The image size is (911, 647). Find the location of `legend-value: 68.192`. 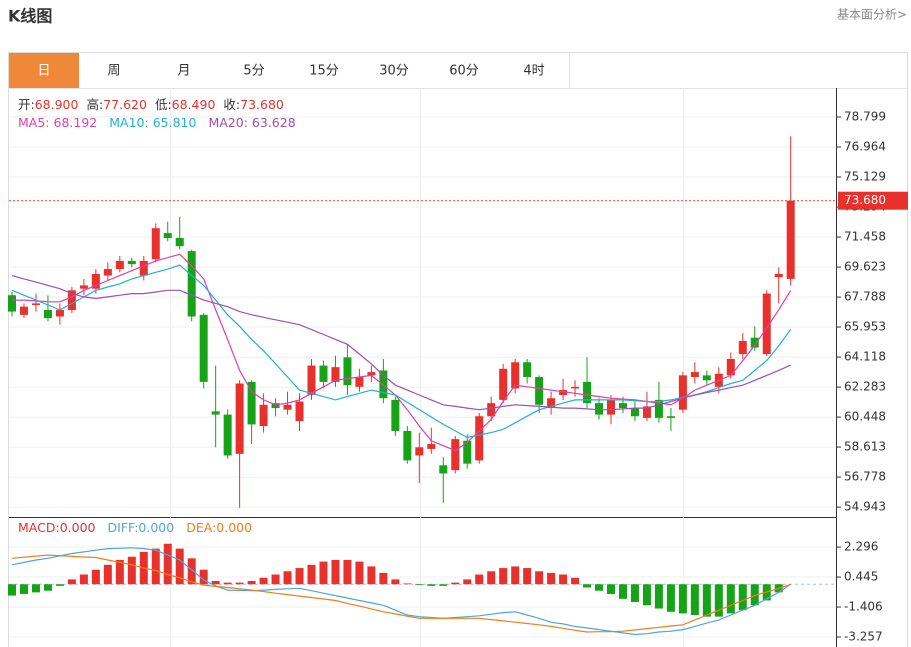

legend-value: 68.192 is located at coordinates (76, 122).